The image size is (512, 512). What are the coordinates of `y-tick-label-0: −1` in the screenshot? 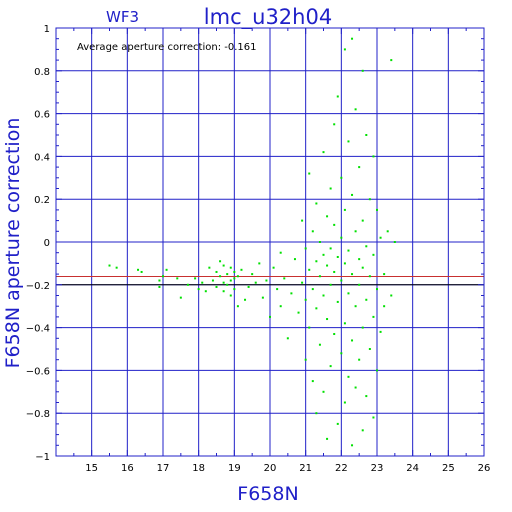 It's located at (42, 457).